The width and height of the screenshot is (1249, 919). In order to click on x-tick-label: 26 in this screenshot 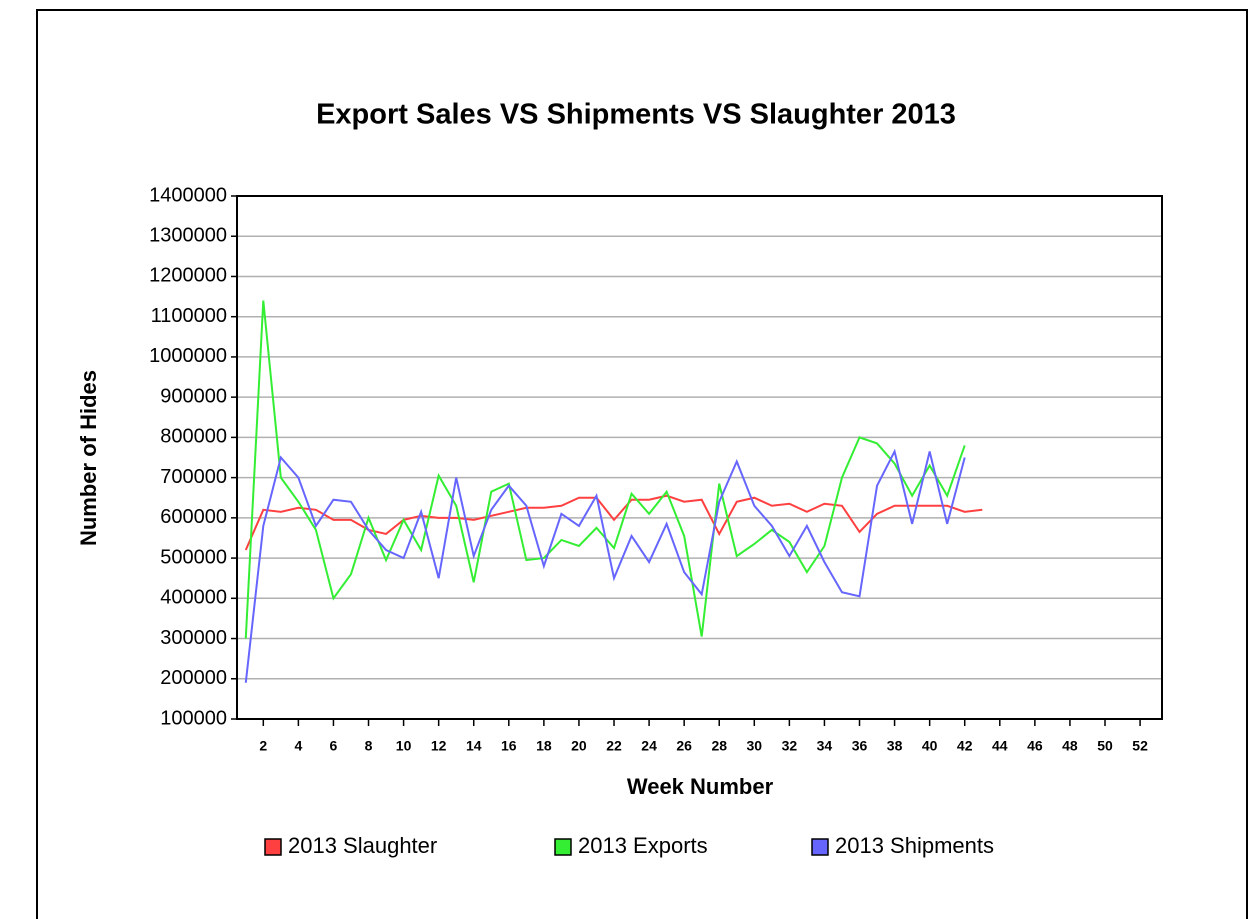, I will do `click(684, 746)`.